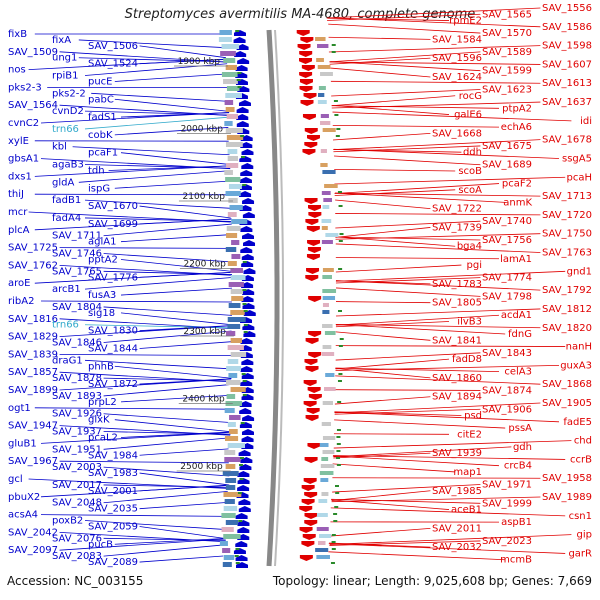 This screenshot has width=600, height=600. Describe the element at coordinates (248, 236) in the screenshot. I see `reverse-strand-gene` at that location.